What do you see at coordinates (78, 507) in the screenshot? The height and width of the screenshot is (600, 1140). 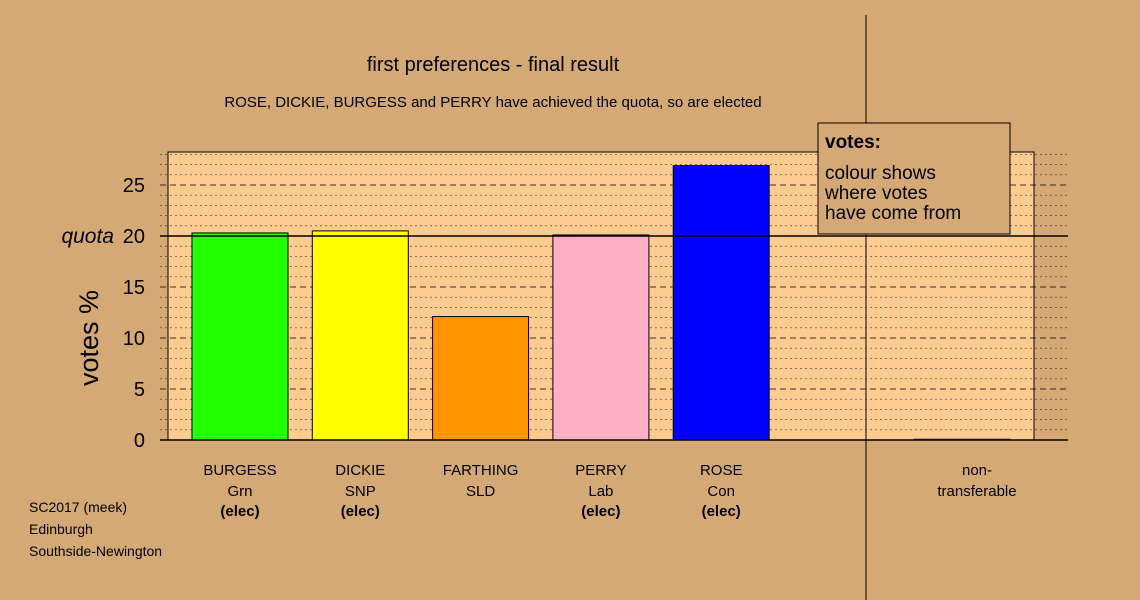 I see `footer-line-1: SC2017 (meek)` at bounding box center [78, 507].